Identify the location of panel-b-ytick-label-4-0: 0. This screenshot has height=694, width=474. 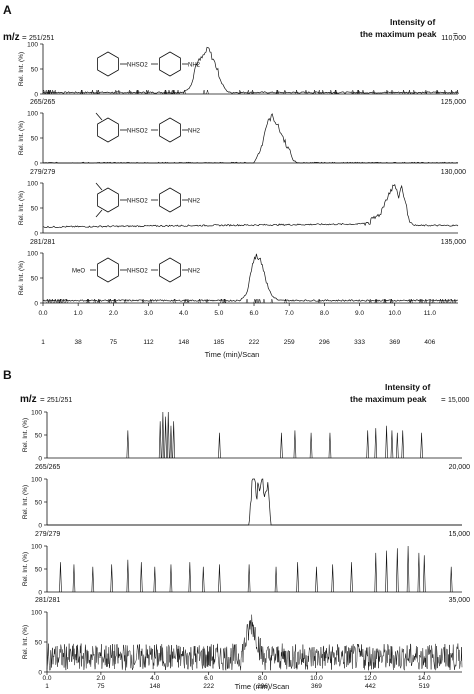
(40, 673).